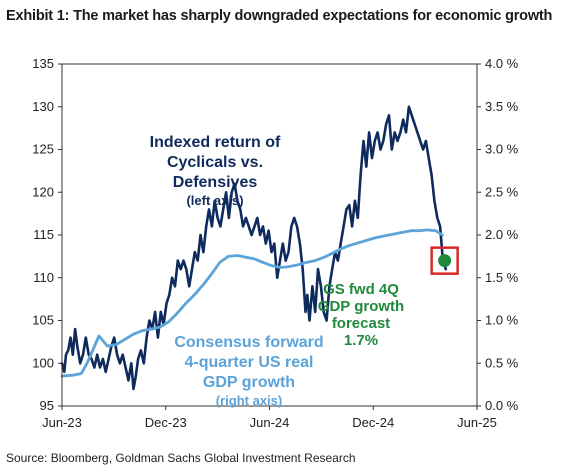 Image resolution: width=588 pixels, height=470 pixels. I want to click on cyclicals-label-line: Cyclicals vs., so click(215, 162).